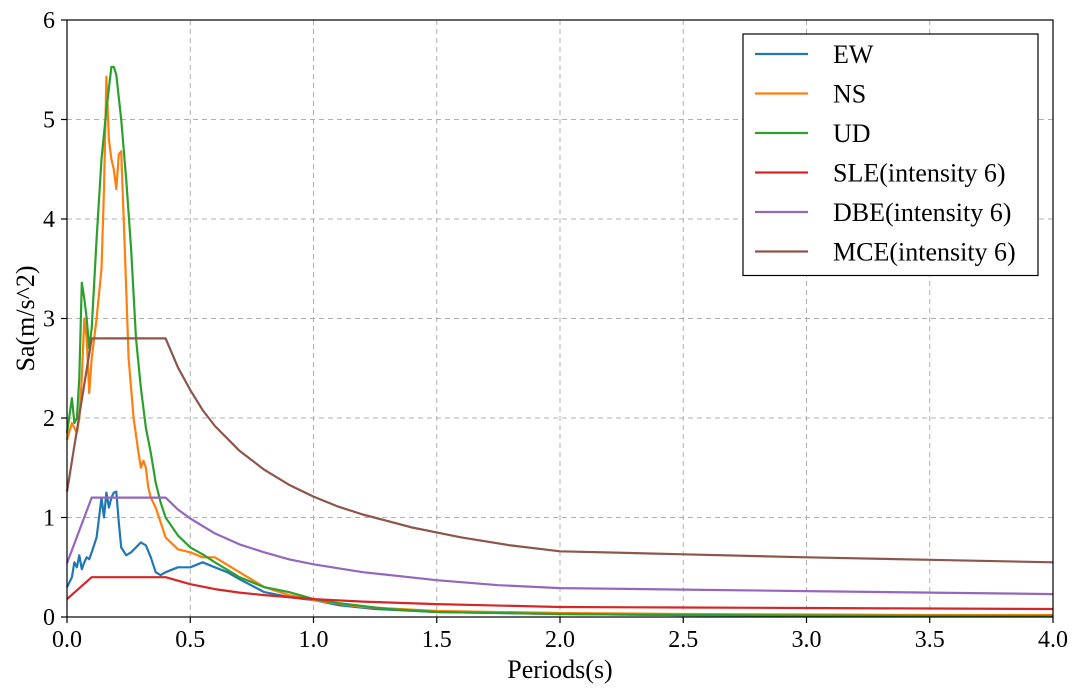 The image size is (1080, 695). I want to click on legend-label: NS, so click(849, 94).